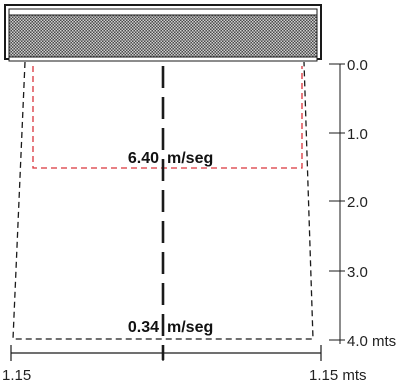 This screenshot has height=386, width=402. What do you see at coordinates (190, 327) in the screenshot?
I see `speed-far-unit: m/seg` at bounding box center [190, 327].